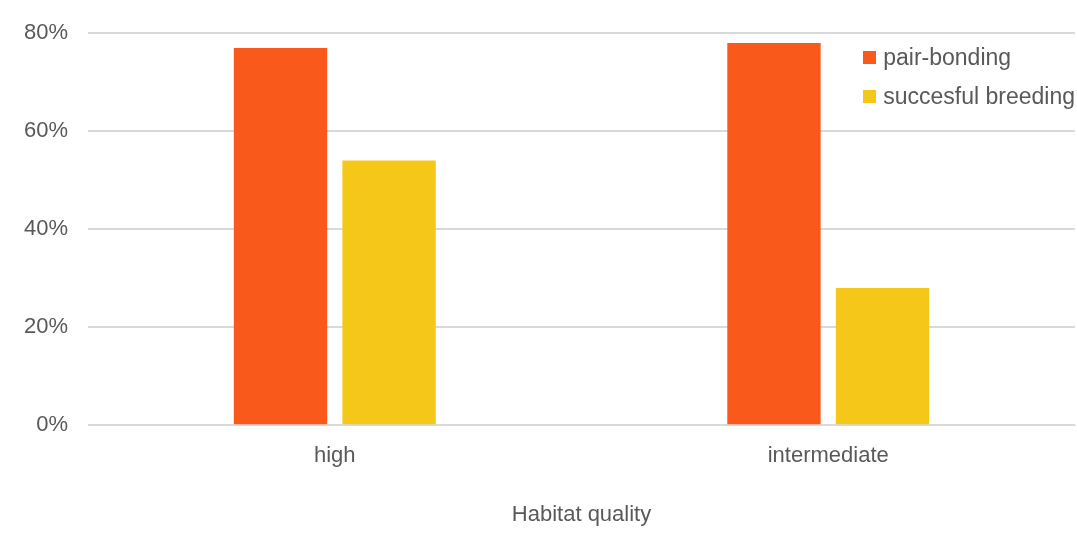  Describe the element at coordinates (46, 326) in the screenshot. I see `y-tick-label: 20%` at that location.